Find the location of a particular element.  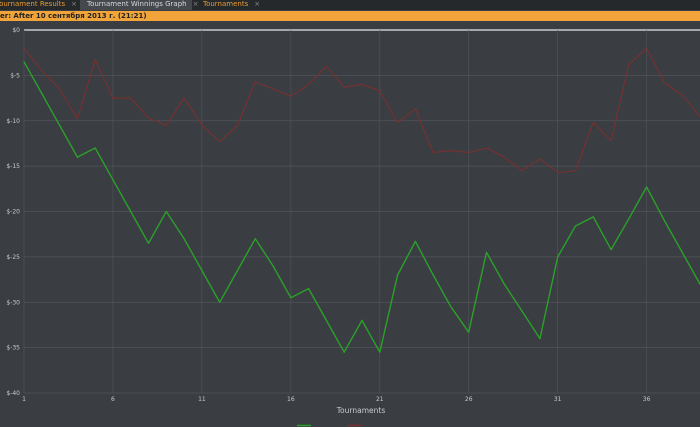

x-tick-label: 16 is located at coordinates (291, 399).